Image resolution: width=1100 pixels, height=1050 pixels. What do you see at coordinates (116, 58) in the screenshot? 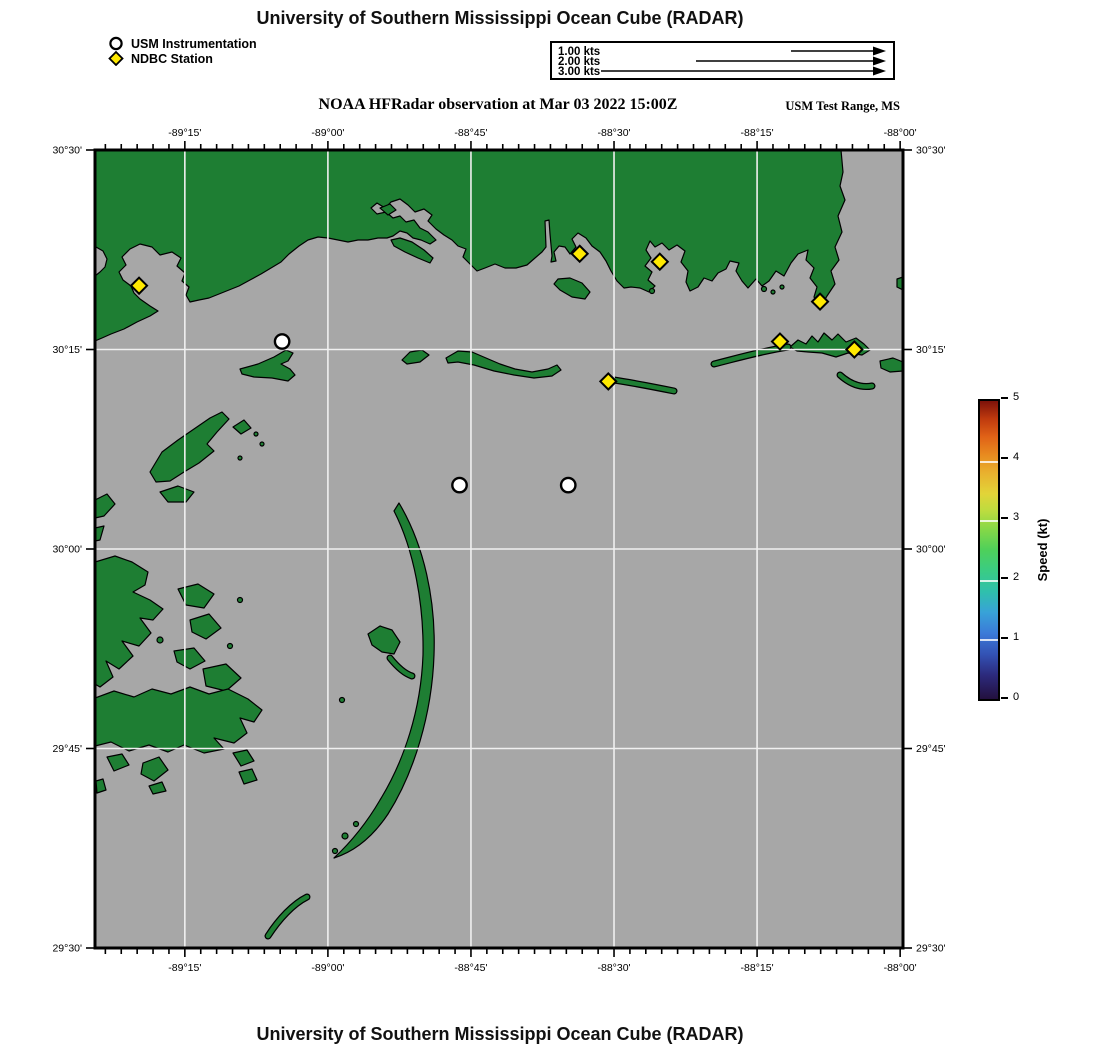
I see `ndbc-diamond-icon` at bounding box center [116, 58].